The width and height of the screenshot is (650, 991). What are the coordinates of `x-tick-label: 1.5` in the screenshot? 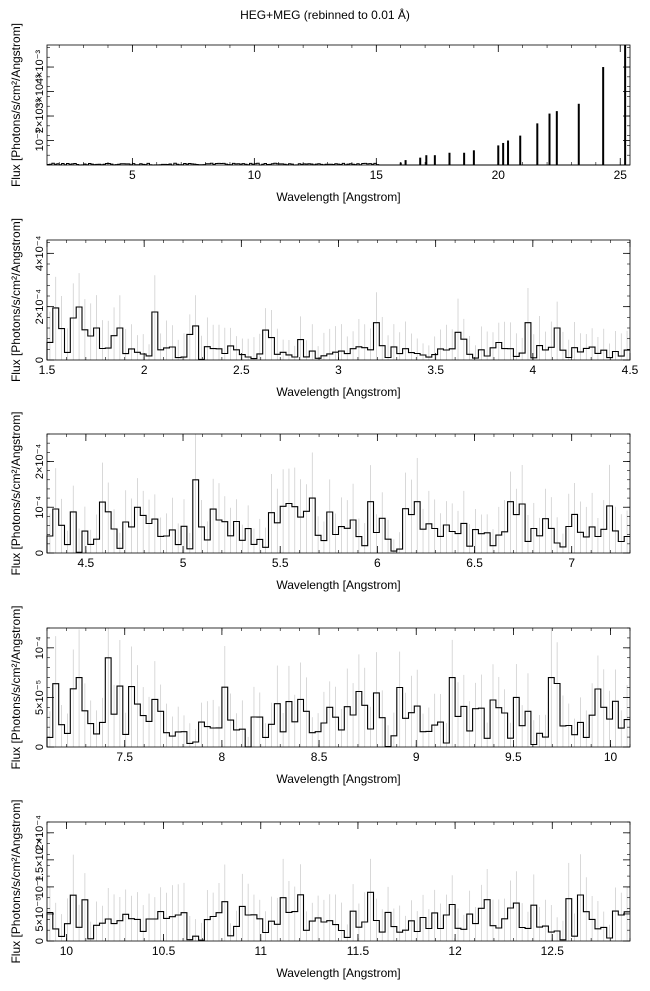 It's located at (47, 370).